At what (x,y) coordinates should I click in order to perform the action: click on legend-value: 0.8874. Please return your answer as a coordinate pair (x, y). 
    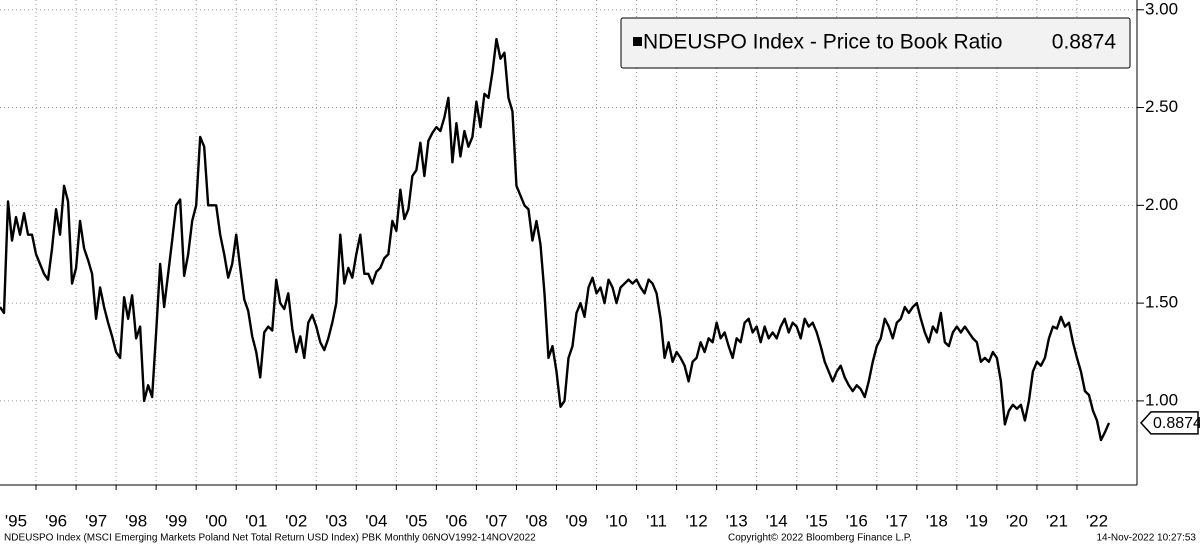
    Looking at the image, I should click on (1084, 42).